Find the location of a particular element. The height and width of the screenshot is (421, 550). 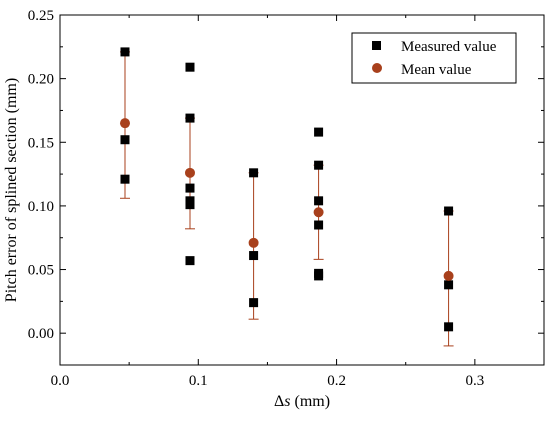

x-tick-label: 0.0 is located at coordinates (60, 381).